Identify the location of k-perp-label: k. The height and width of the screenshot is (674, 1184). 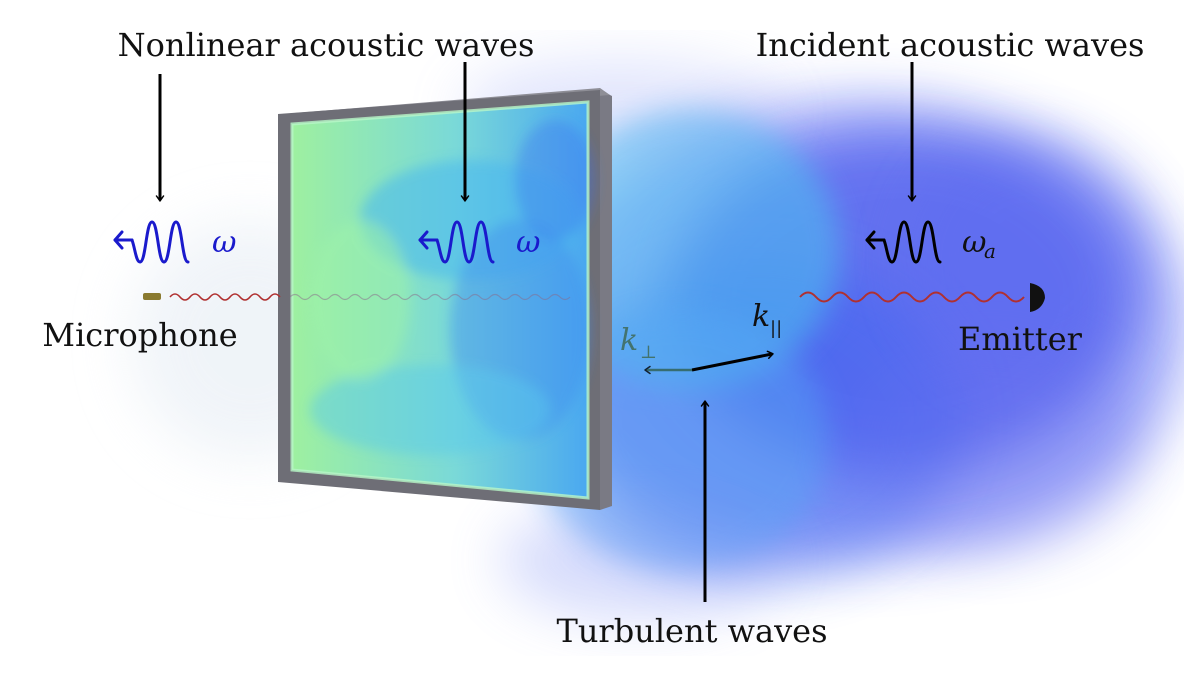
(629, 340).